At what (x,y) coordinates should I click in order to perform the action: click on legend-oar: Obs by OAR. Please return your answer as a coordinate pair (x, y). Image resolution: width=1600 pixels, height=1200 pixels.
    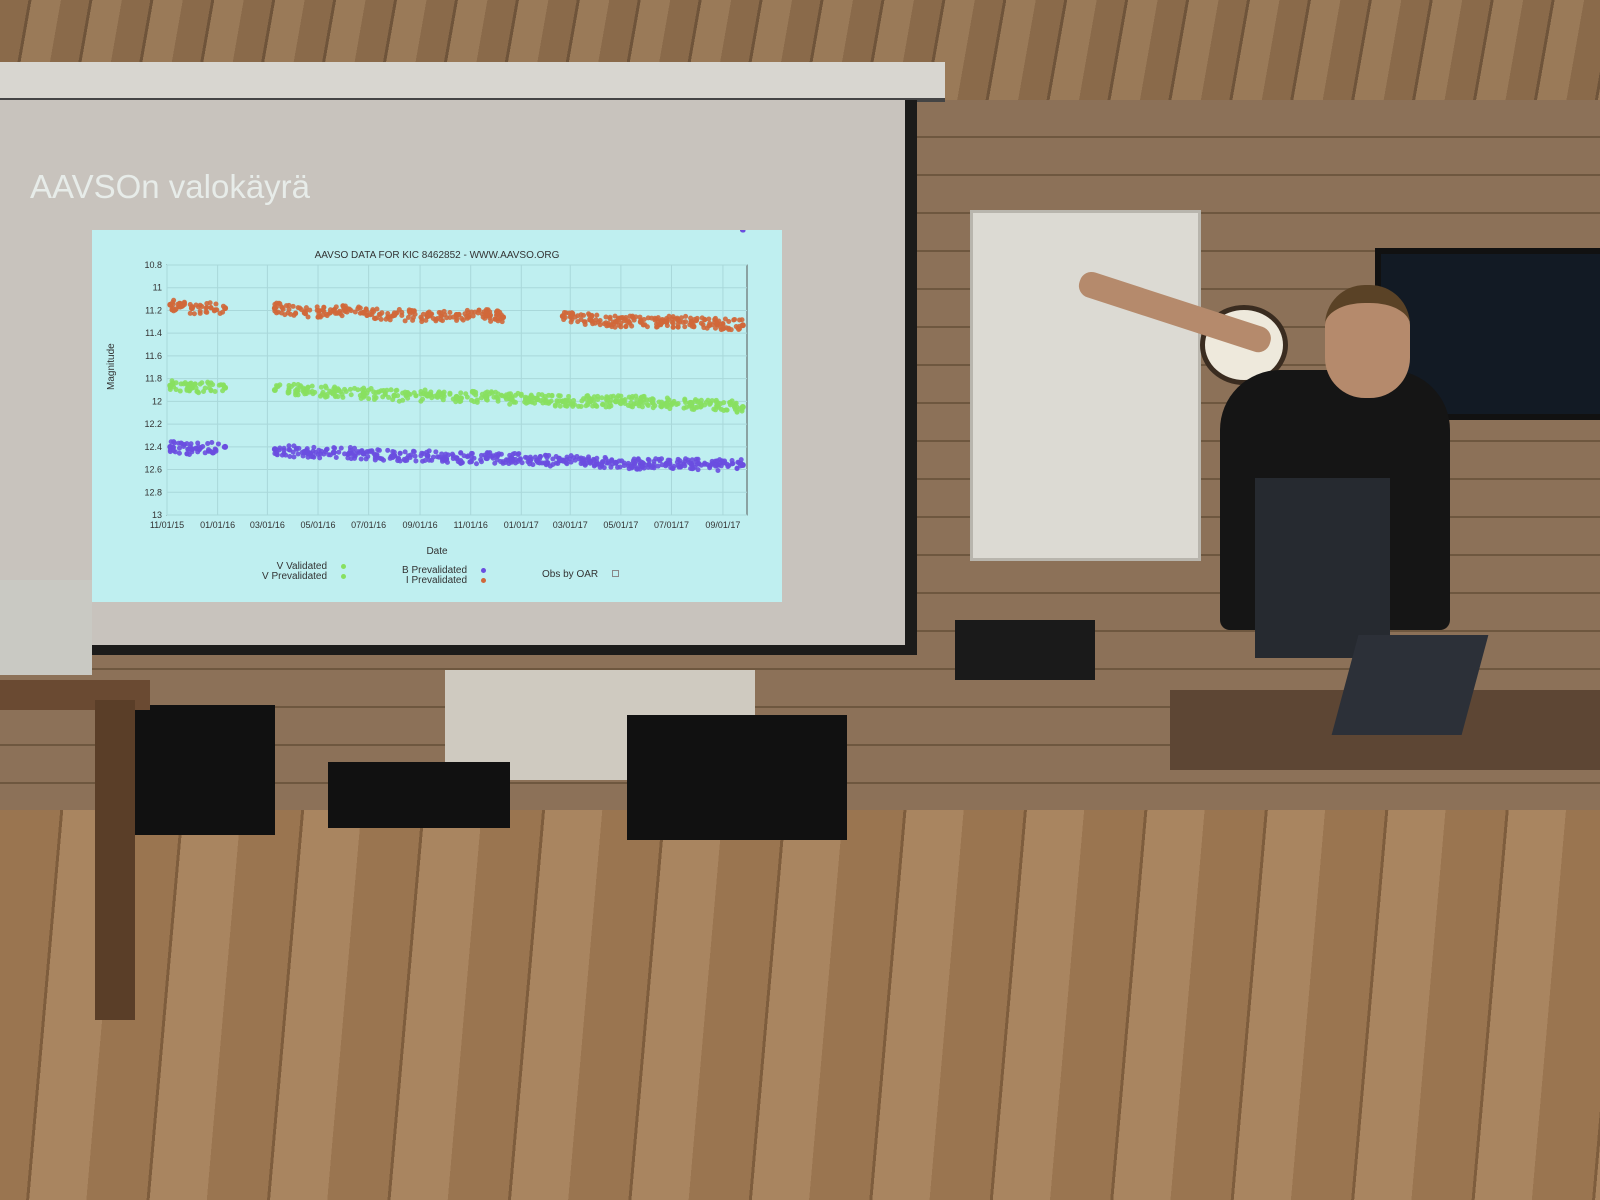
    Looking at the image, I should click on (581, 575).